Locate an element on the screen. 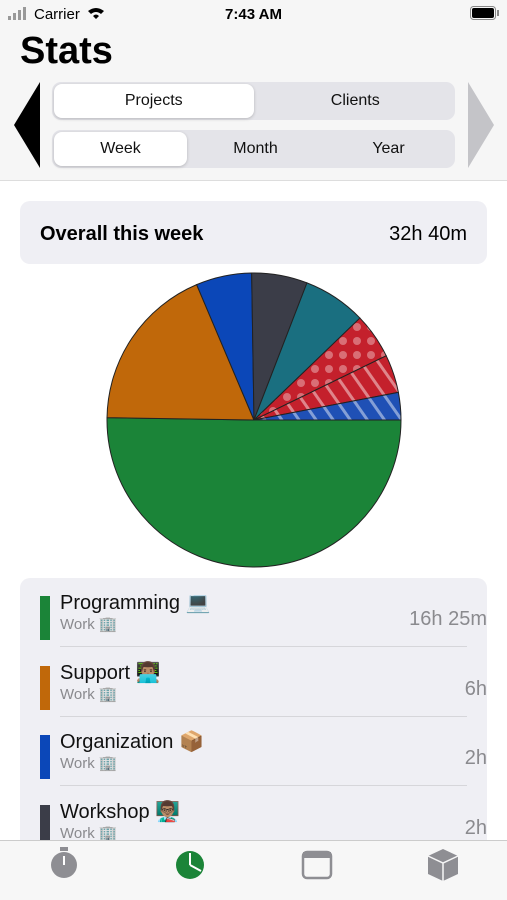  period-control: Week Month Year is located at coordinates (253, 149).